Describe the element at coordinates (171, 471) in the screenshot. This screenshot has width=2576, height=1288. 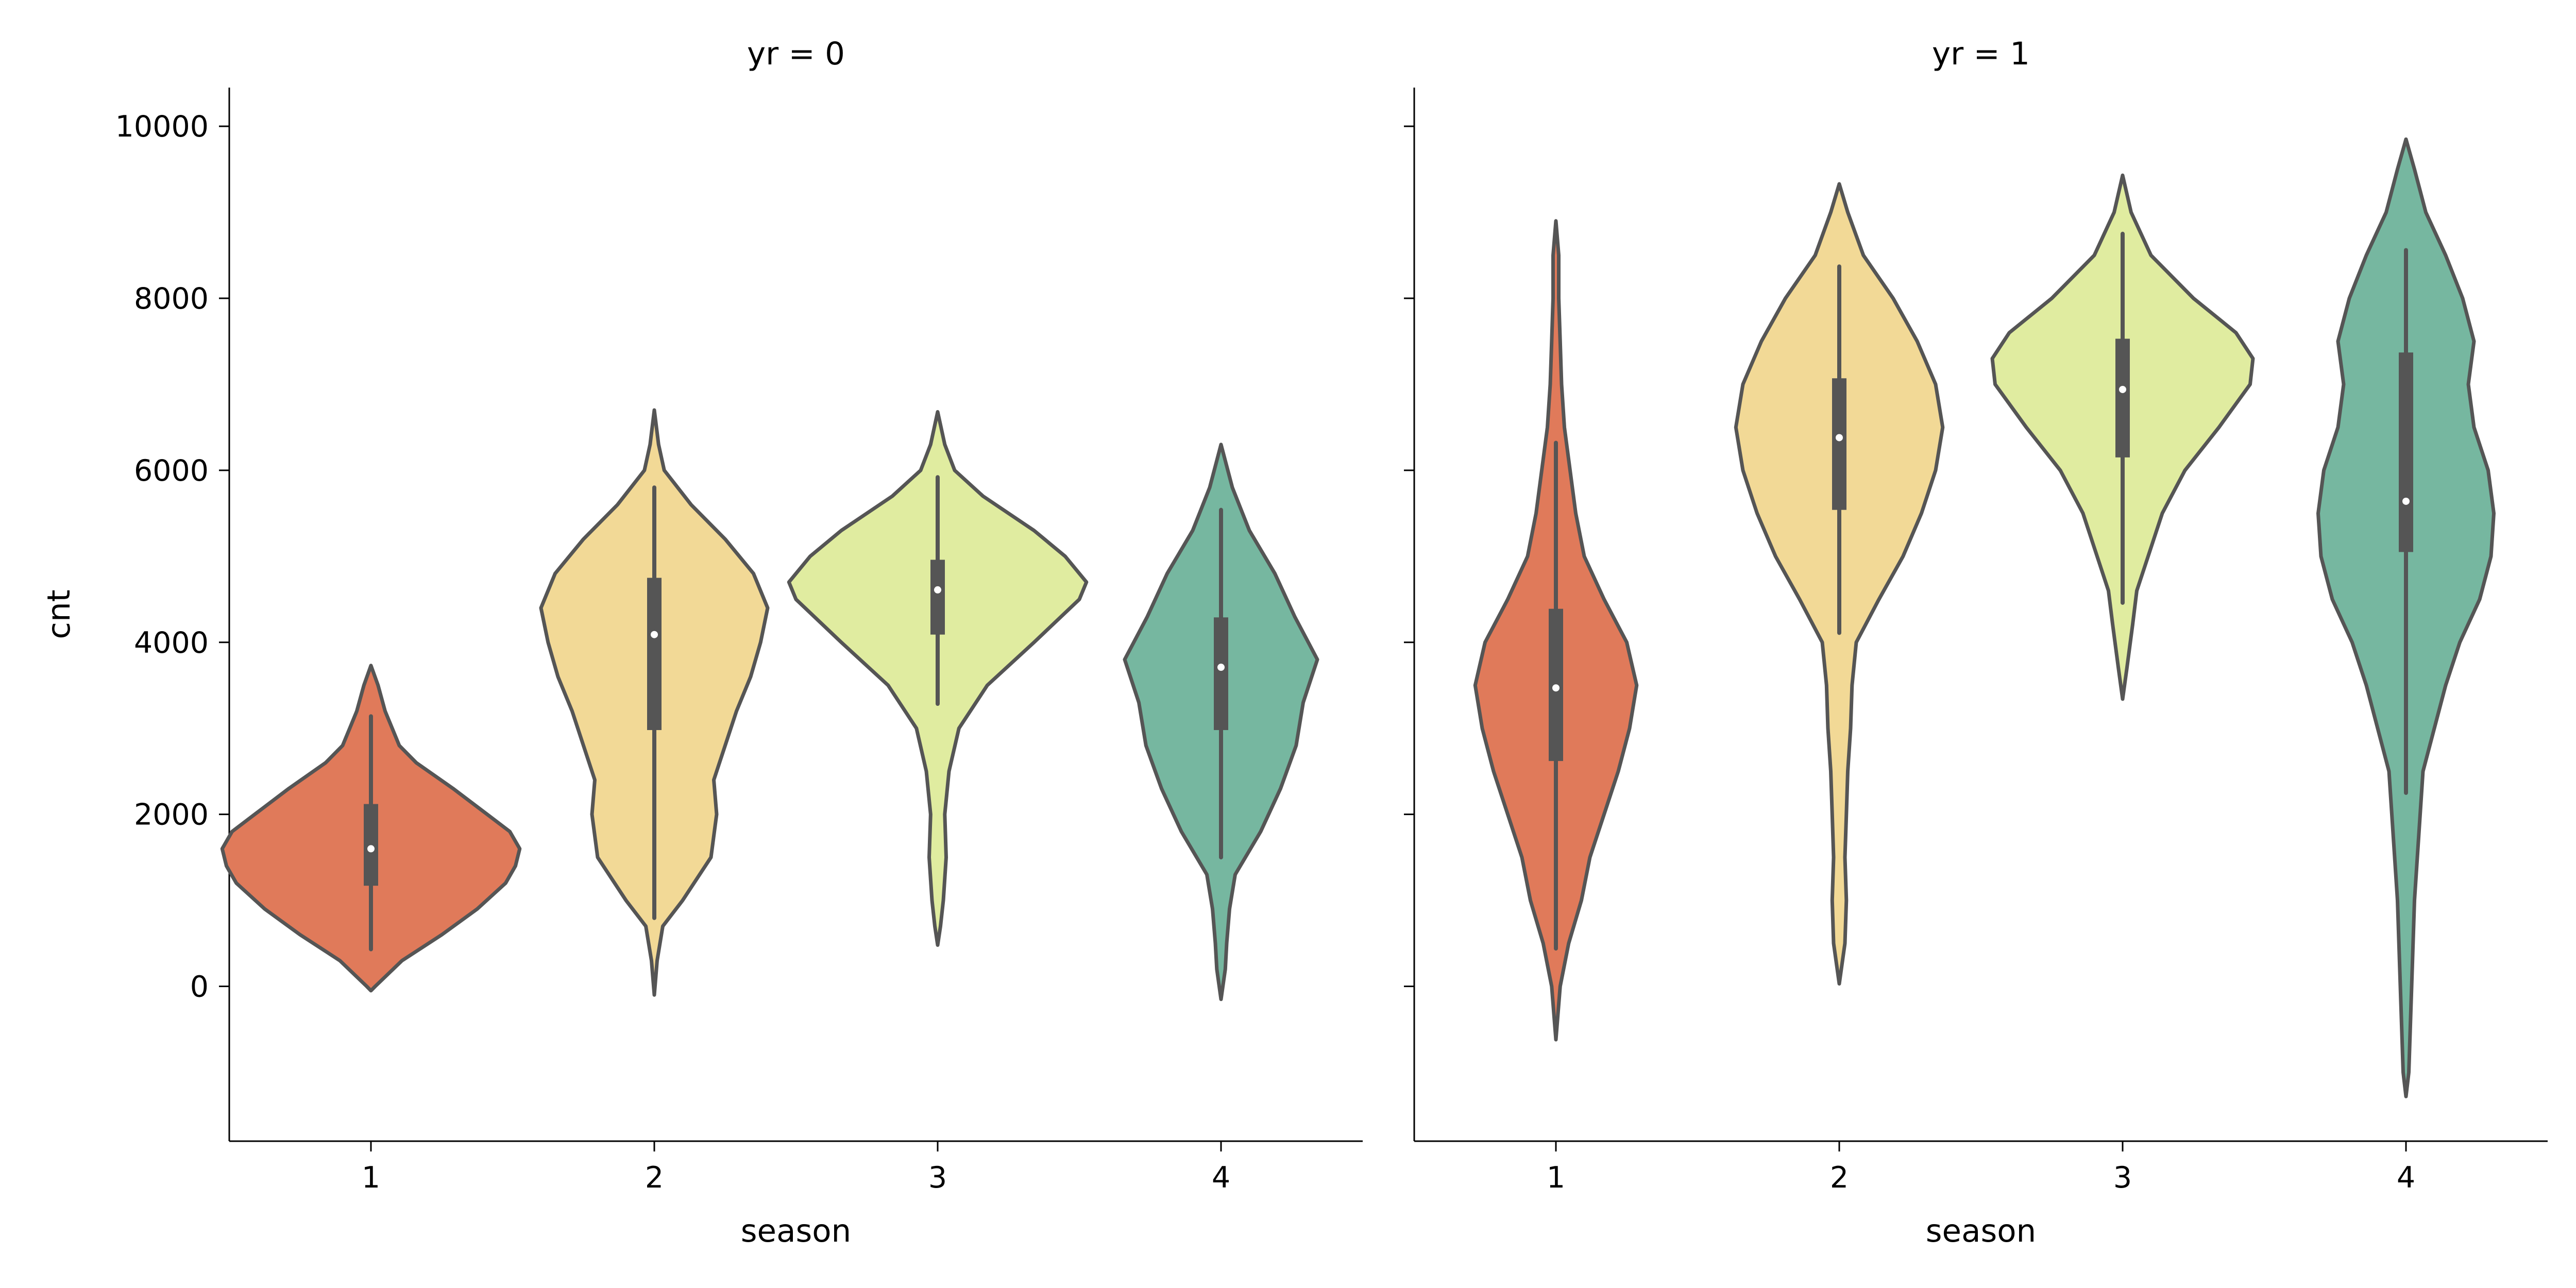
I see `y-tick-label: 6000` at that location.